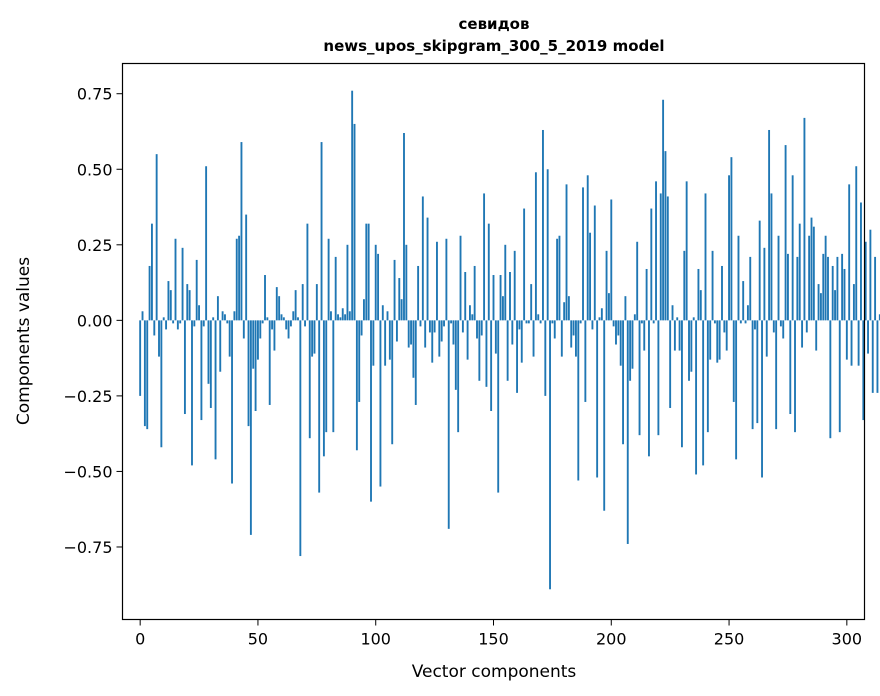 This screenshot has width=880, height=696. I want to click on x-tick-label: 100, so click(375, 639).